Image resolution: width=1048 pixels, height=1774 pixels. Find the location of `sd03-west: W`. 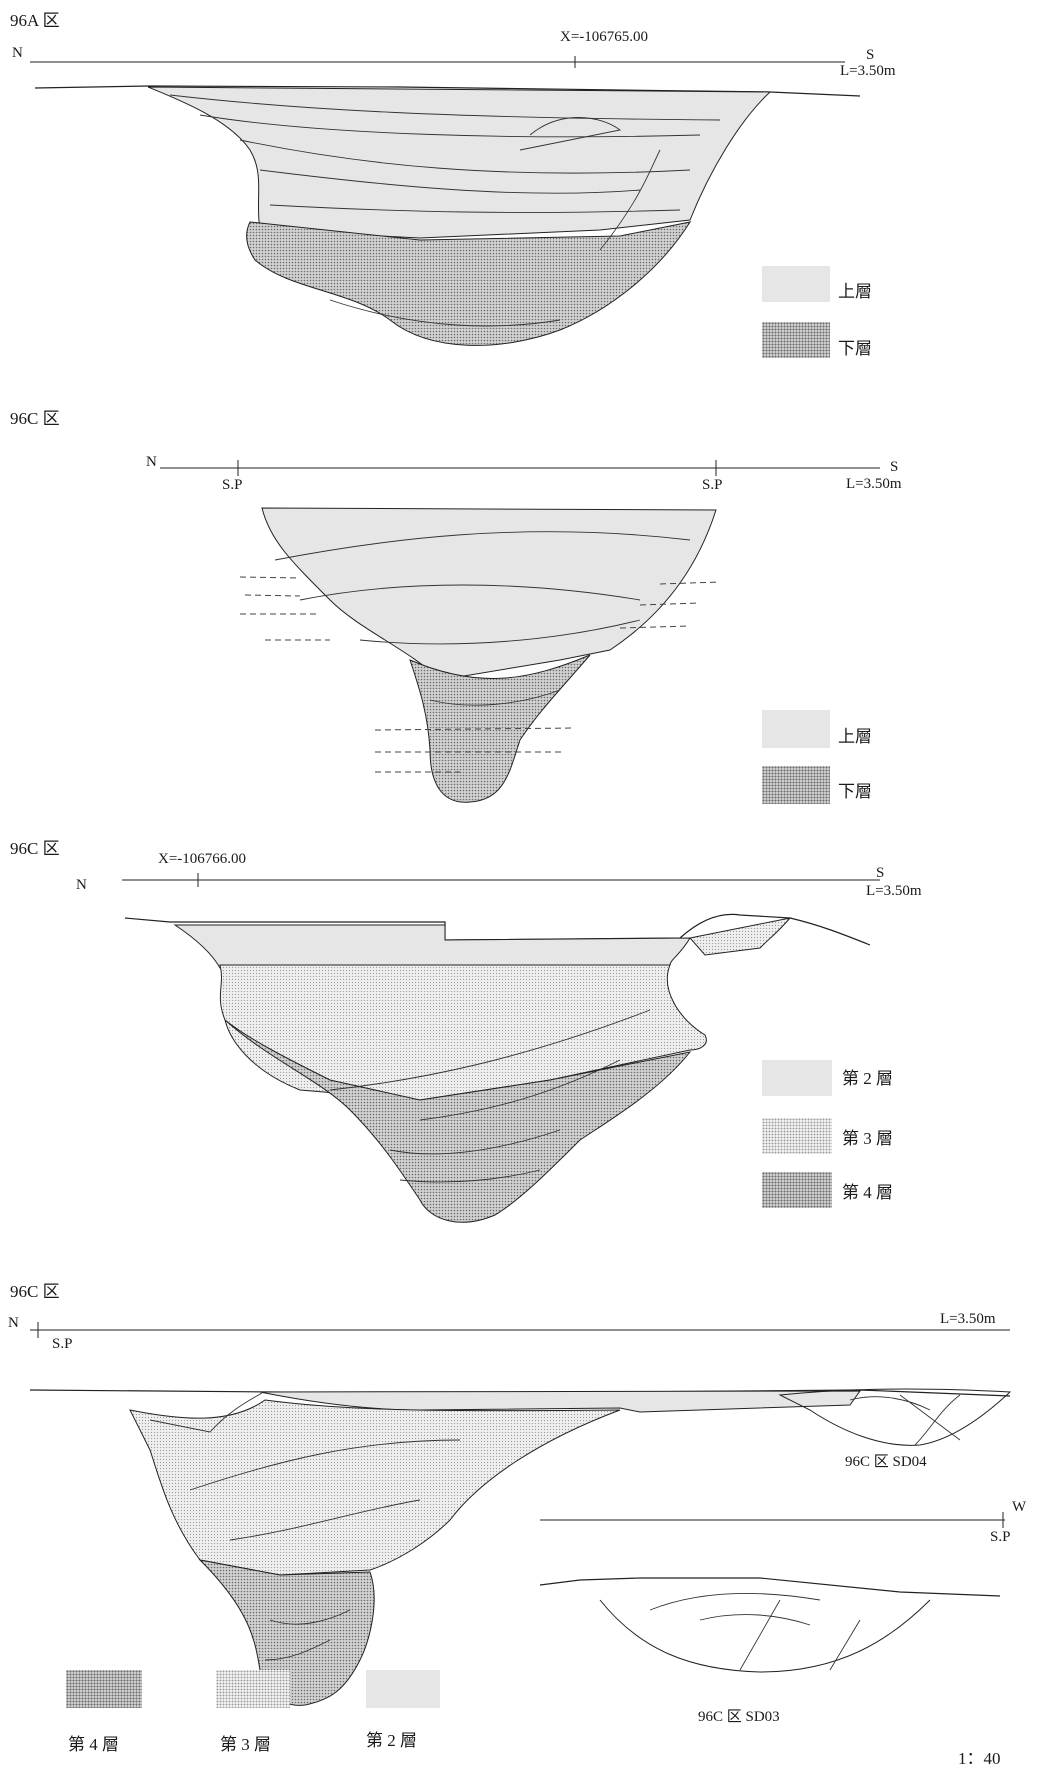

sd03-west: W is located at coordinates (1019, 1507).